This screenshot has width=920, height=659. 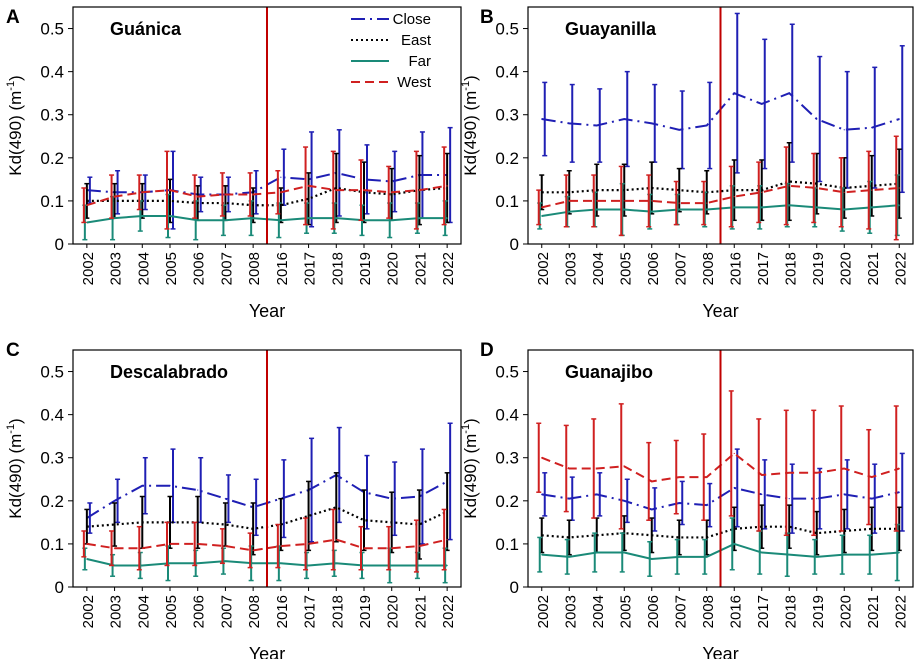 What do you see at coordinates (88, 611) in the screenshot?
I see `x-tick-label: 2002` at bounding box center [88, 611].